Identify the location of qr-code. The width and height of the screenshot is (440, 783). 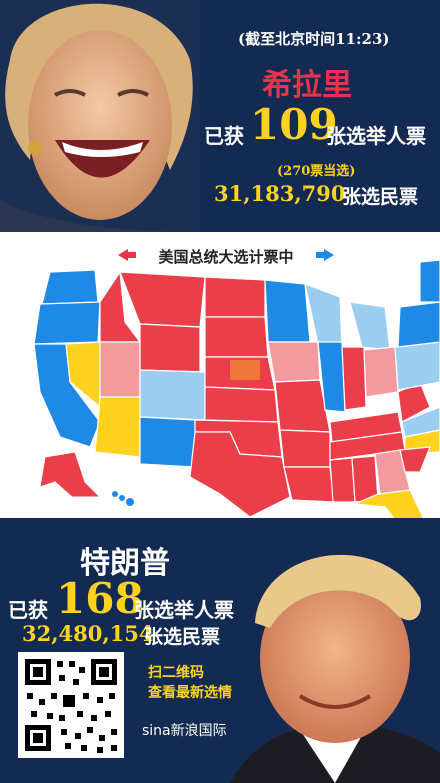
(71, 705).